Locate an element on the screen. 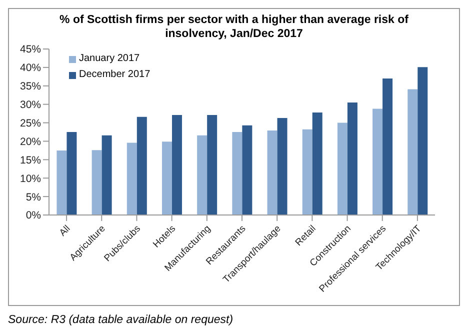 The width and height of the screenshot is (474, 335). y-tick-label: 25% is located at coordinates (30, 124).